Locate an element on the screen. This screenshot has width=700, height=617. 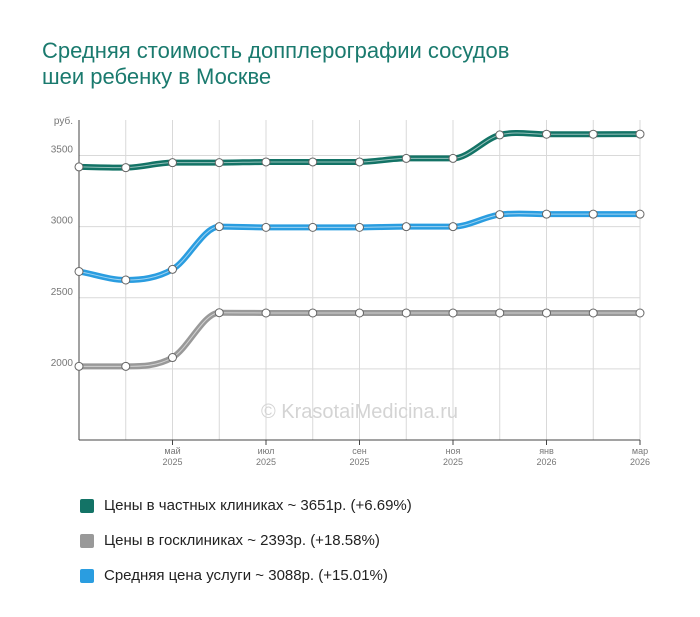
legend-label-public: Цены в госклиниках ~ 2393р. (+18.58%) is located at coordinates (242, 540).